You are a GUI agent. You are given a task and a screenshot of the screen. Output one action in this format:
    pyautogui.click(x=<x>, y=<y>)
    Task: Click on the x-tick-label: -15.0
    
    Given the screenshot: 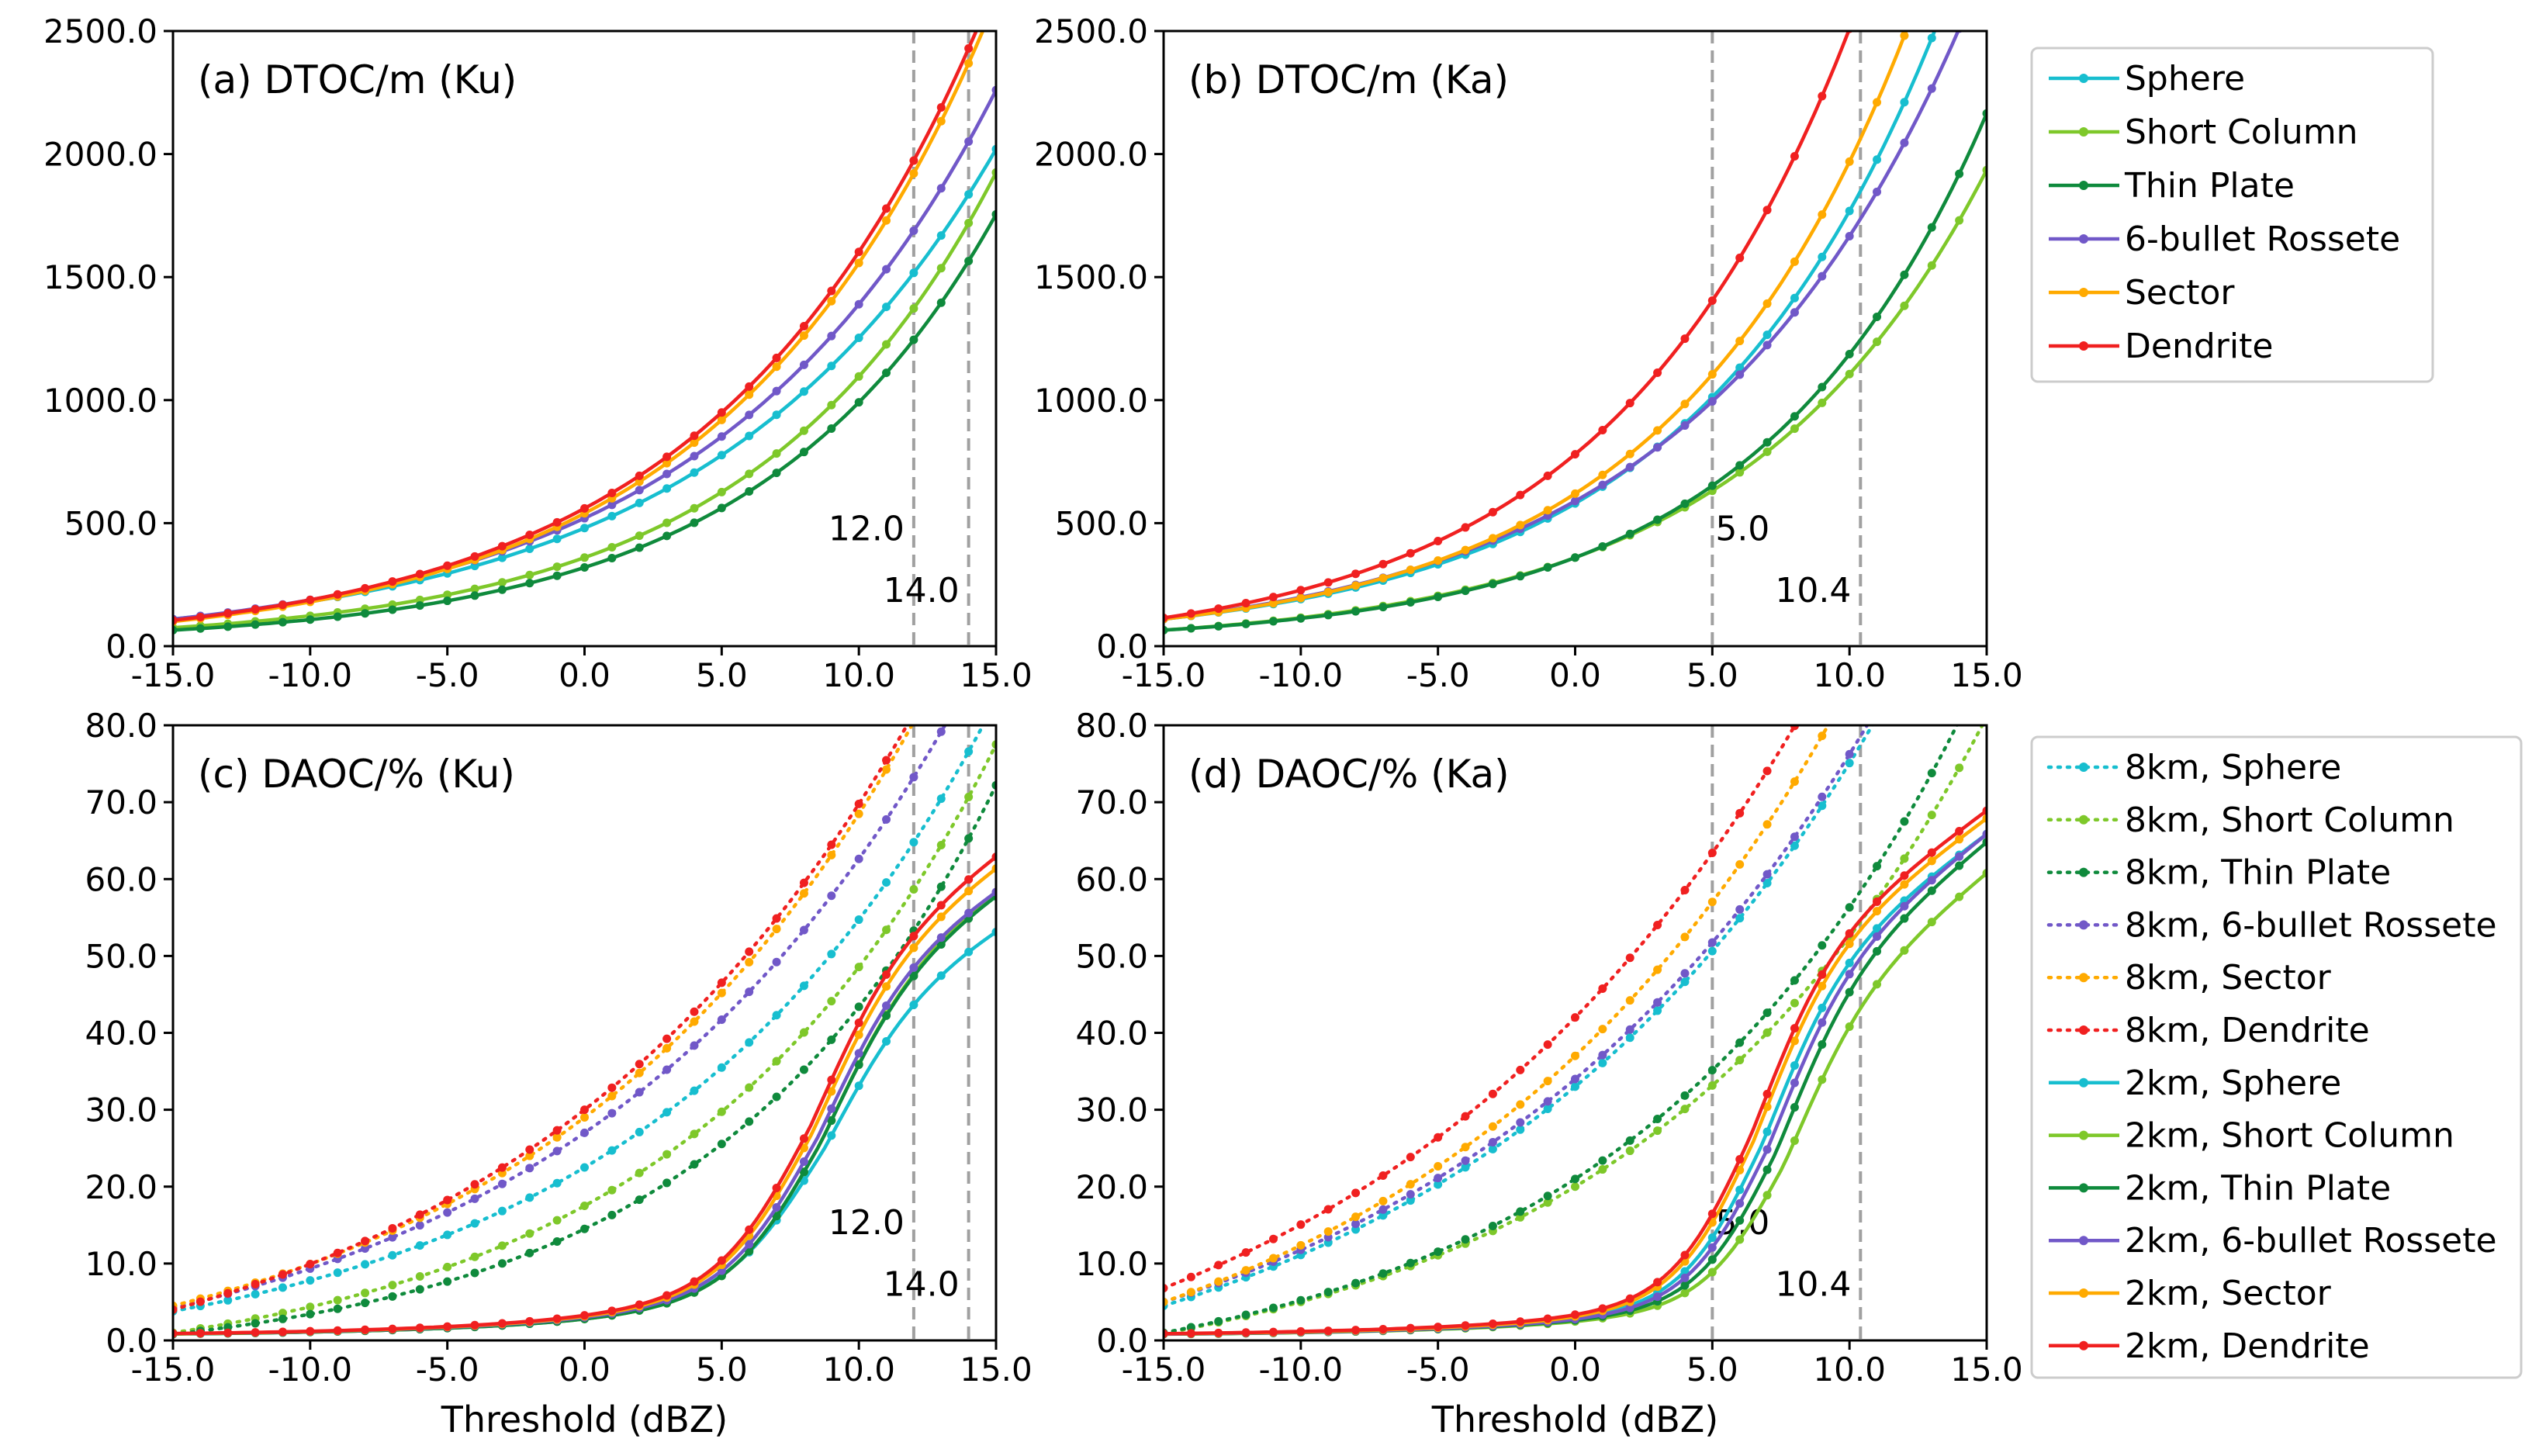 What is the action you would take?
    pyautogui.click(x=174, y=675)
    